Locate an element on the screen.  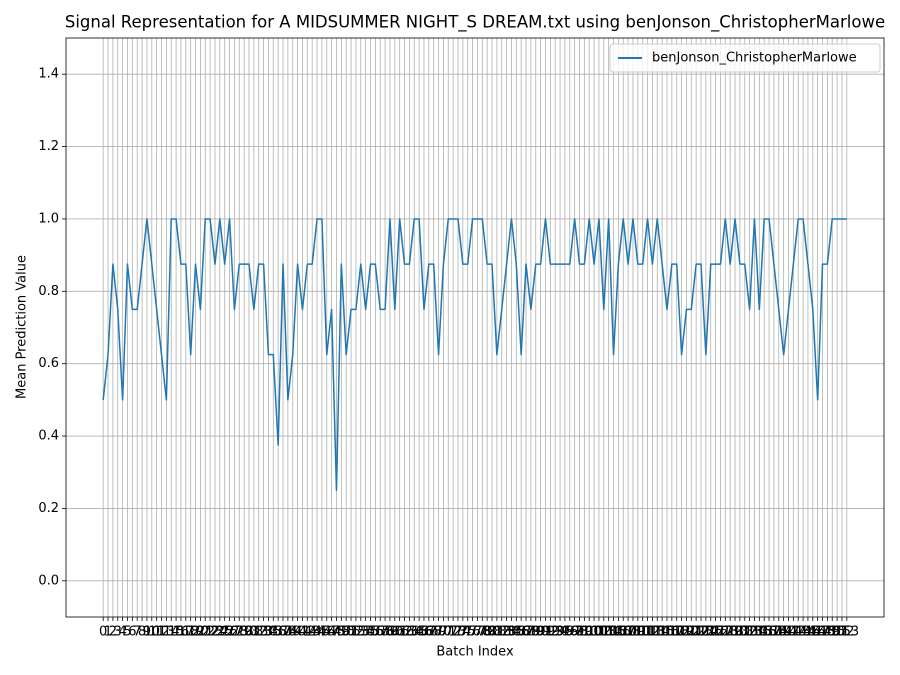
x-tick-label: 122 is located at coordinates (696, 632).